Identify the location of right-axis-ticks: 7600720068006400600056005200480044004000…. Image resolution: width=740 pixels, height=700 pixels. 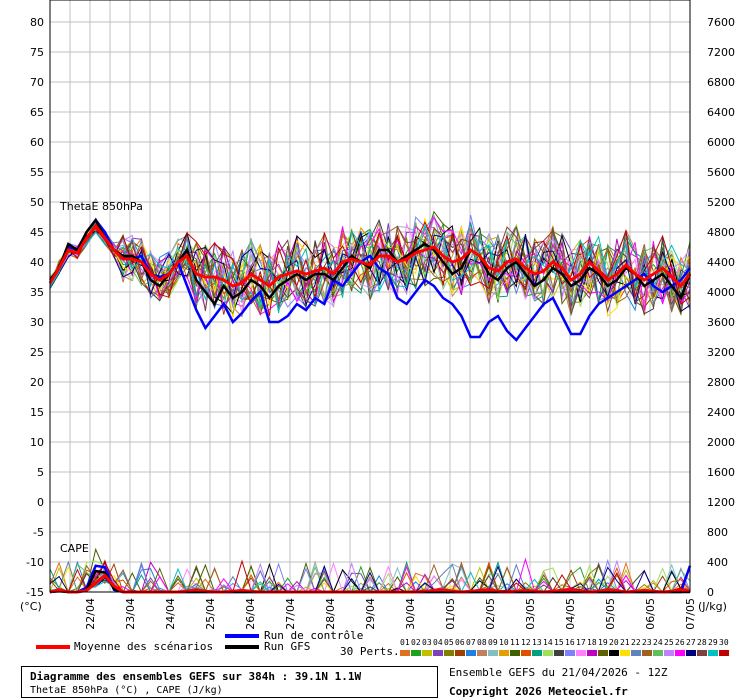
(721, 307).